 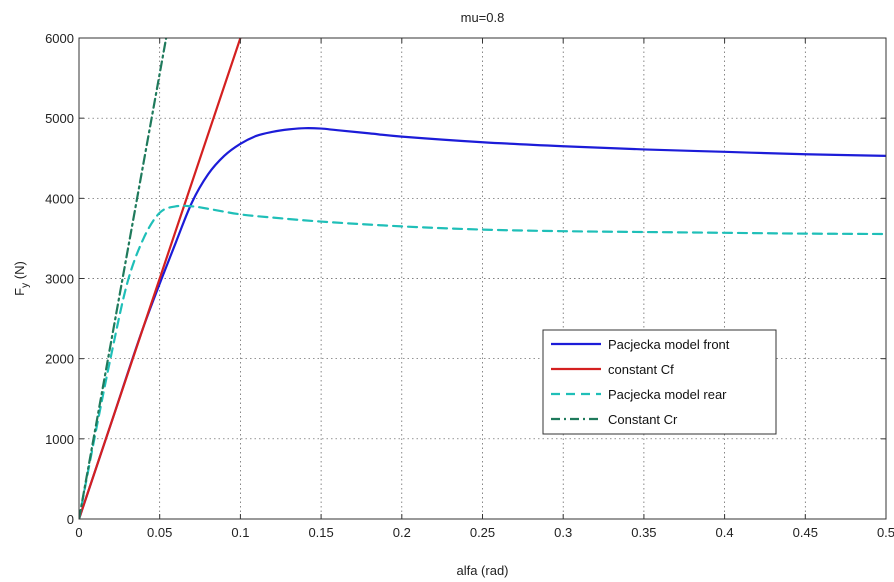 I want to click on y-tick-label: 5000, so click(x=59, y=118).